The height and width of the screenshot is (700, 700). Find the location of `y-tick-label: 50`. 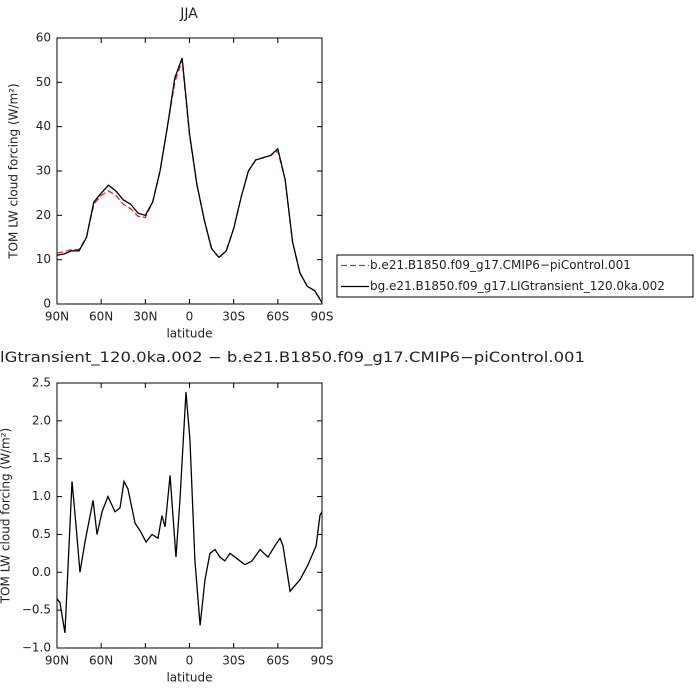

y-tick-label: 50 is located at coordinates (43, 82).